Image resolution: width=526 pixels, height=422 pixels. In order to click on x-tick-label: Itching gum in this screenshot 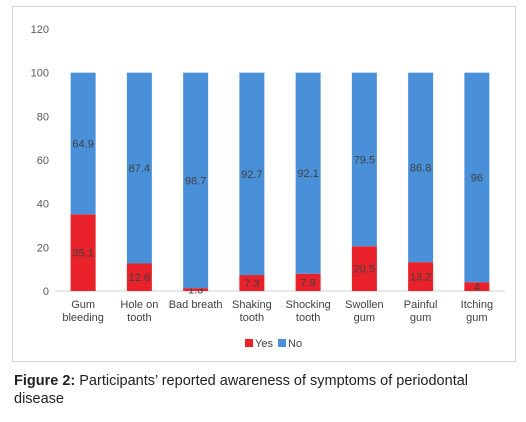, I will do `click(477, 311)`.